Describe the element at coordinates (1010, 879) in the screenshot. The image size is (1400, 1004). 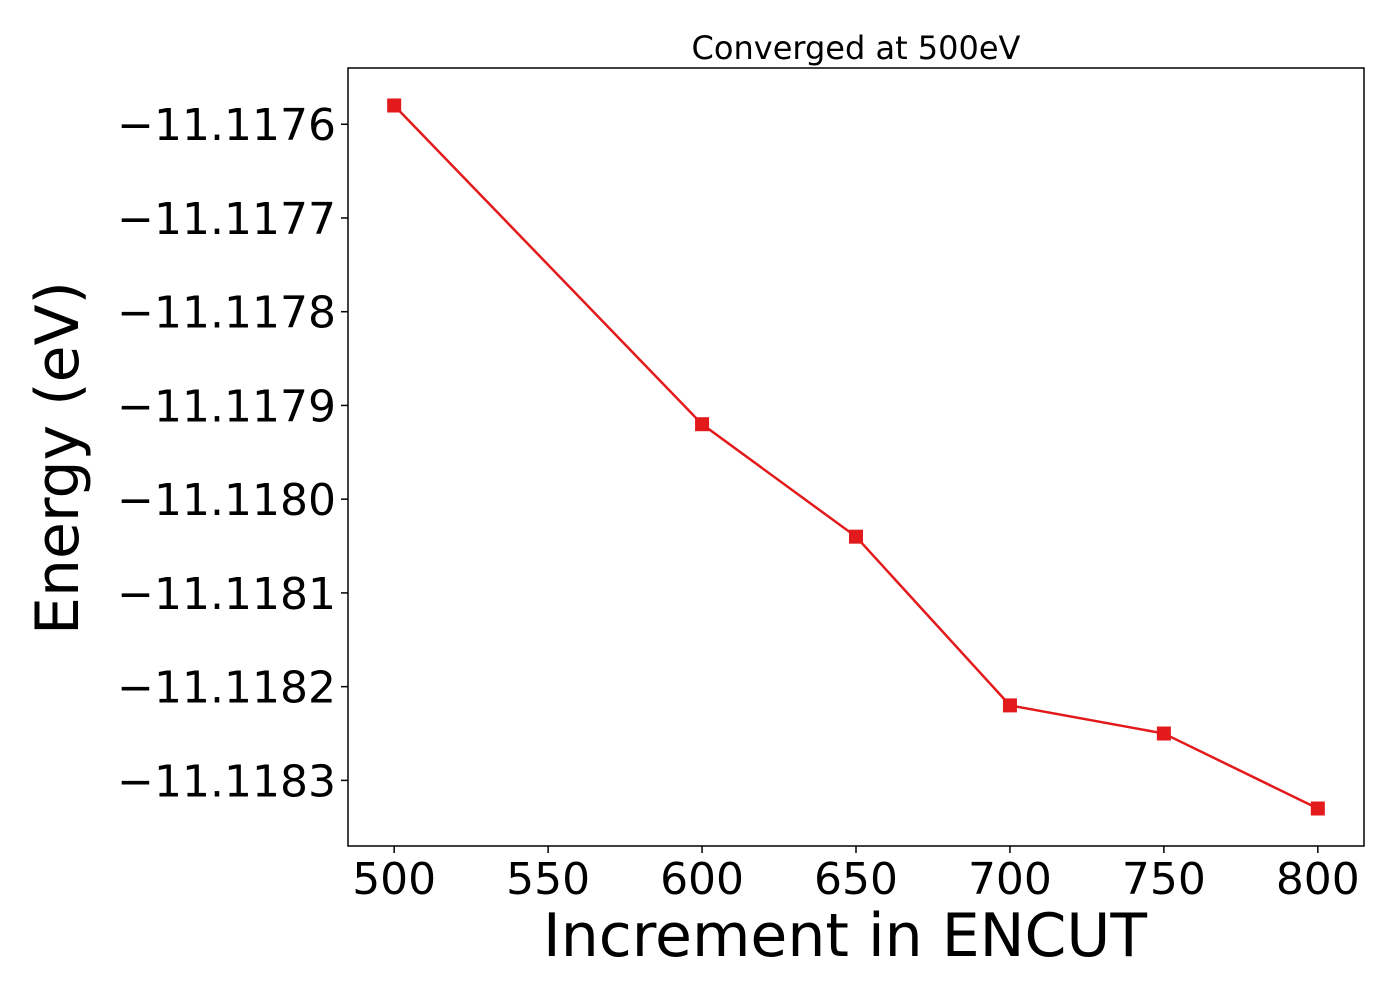
I see `x-tick-label: 700` at that location.